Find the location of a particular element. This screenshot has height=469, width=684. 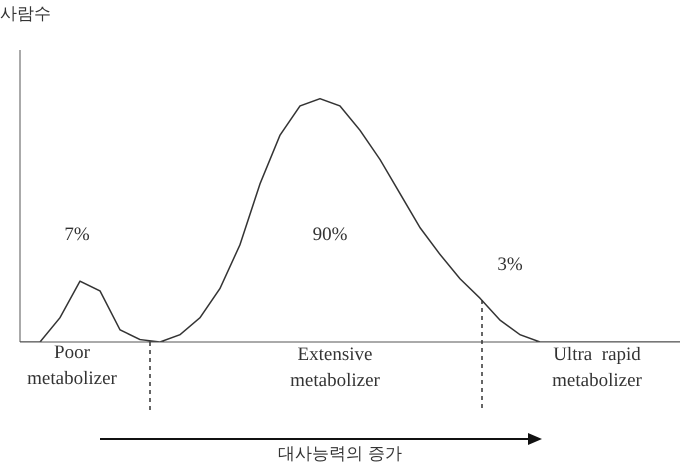

annotation: 90% is located at coordinates (330, 235).